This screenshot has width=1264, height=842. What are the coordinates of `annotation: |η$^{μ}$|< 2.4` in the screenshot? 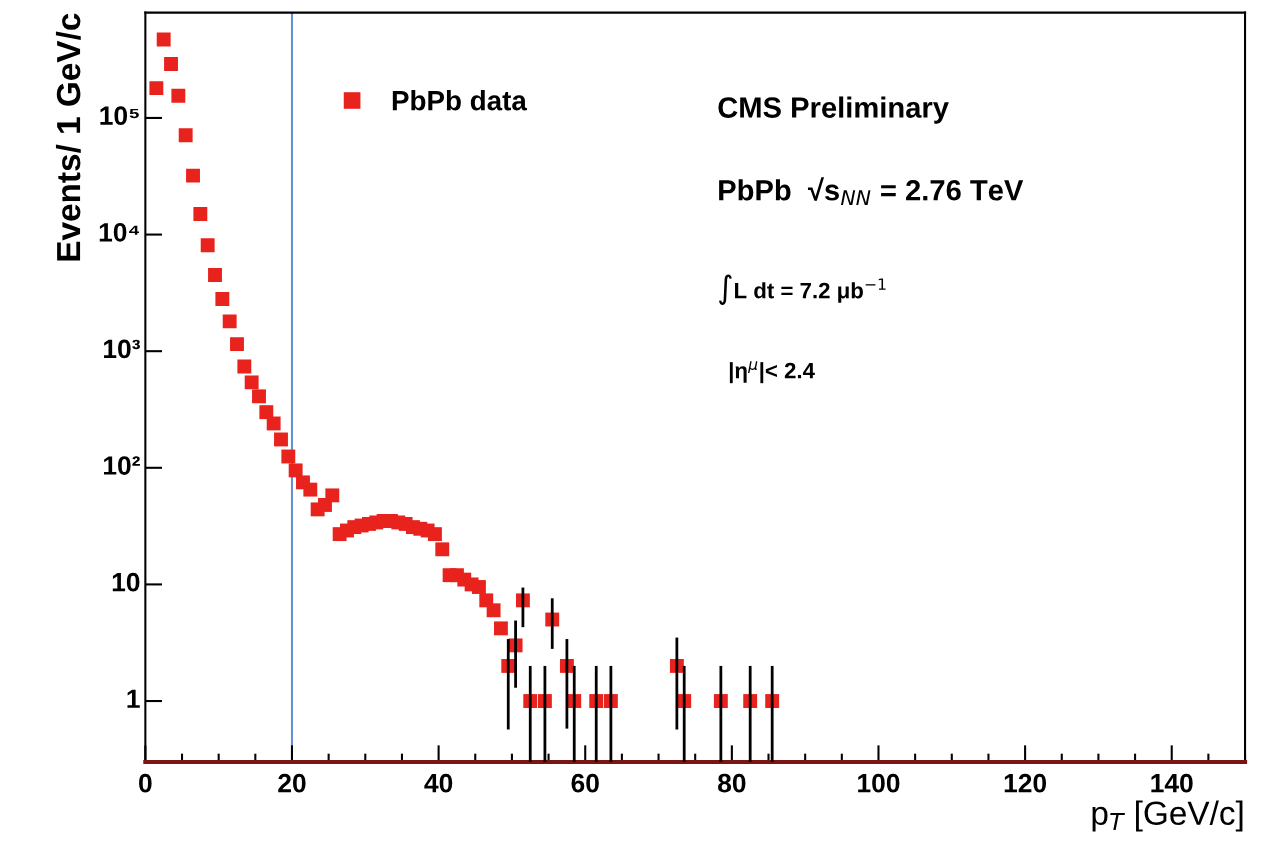 It's located at (772, 372).